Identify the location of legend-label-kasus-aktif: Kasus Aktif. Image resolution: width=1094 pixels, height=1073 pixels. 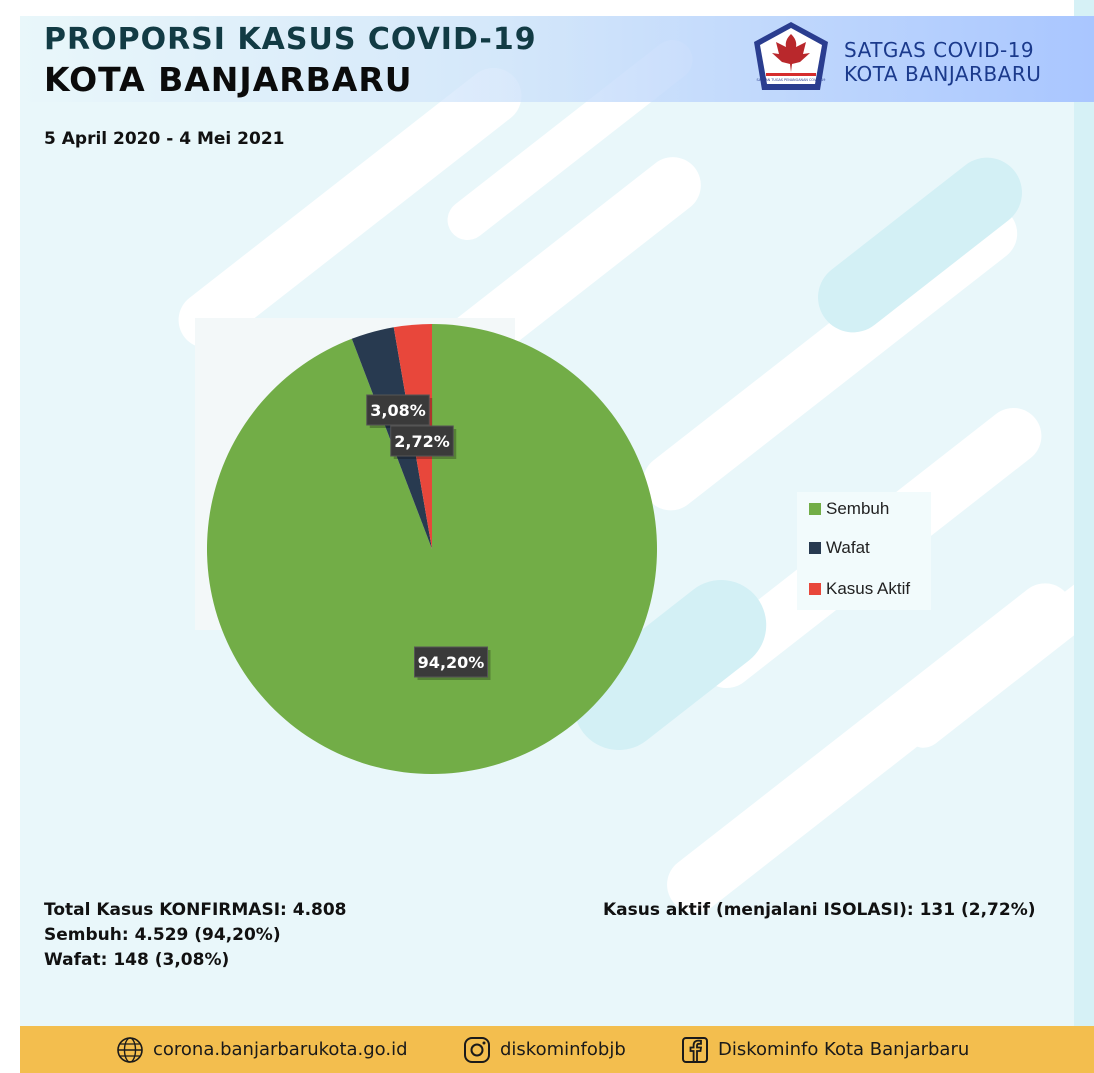
(868, 588).